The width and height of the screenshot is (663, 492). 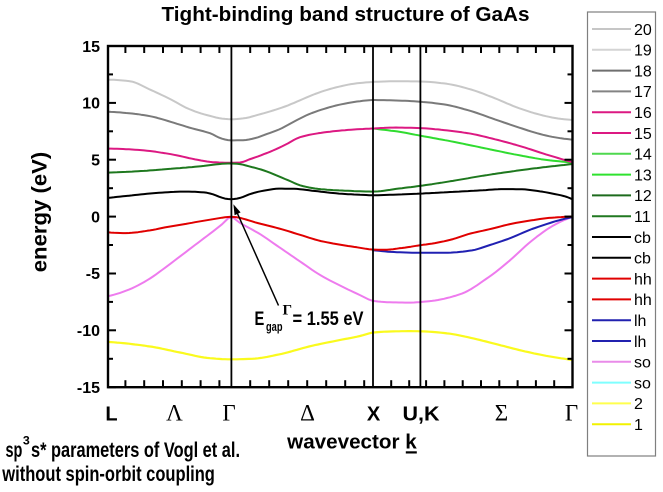 What do you see at coordinates (91, 104) in the screenshot?
I see `svg-text: 10` at bounding box center [91, 104].